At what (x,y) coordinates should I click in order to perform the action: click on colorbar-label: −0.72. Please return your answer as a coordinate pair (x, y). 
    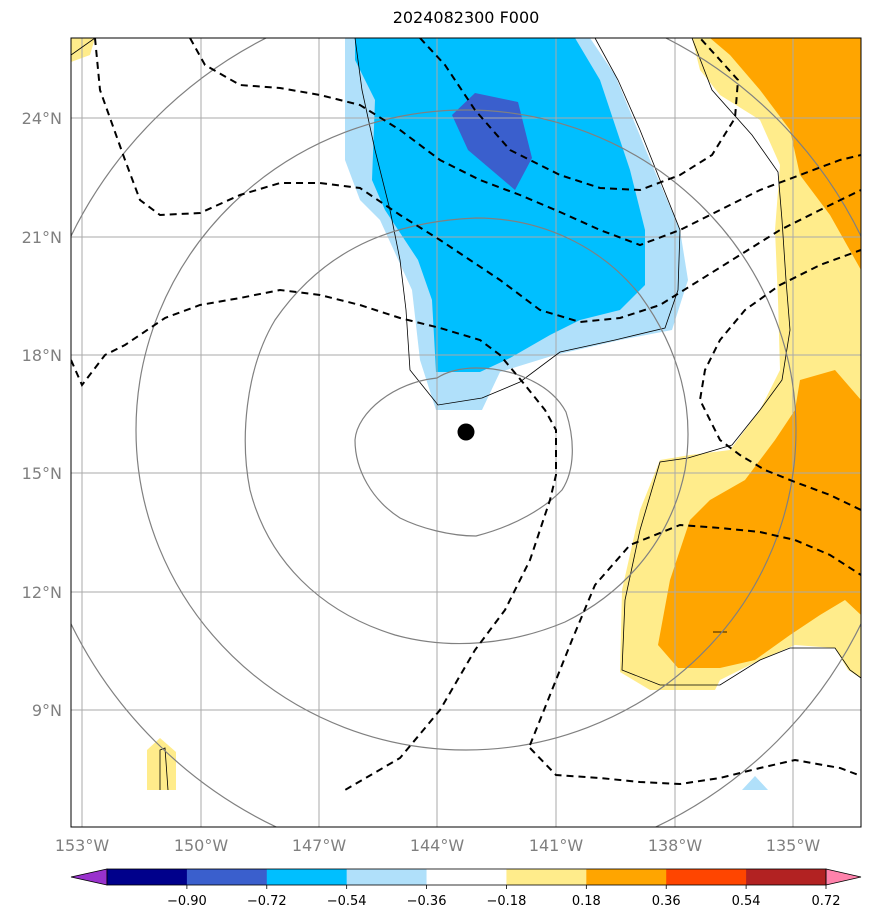
    Looking at the image, I should click on (267, 901).